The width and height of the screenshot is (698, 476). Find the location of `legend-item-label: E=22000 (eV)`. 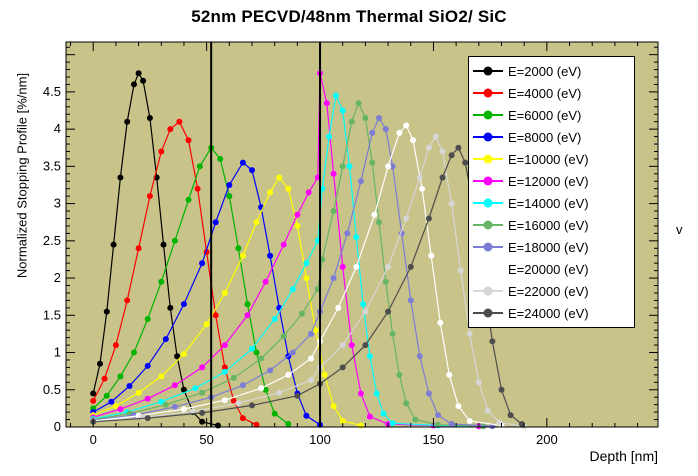

legend-item-label: E=22000 (eV) is located at coordinates (548, 291).